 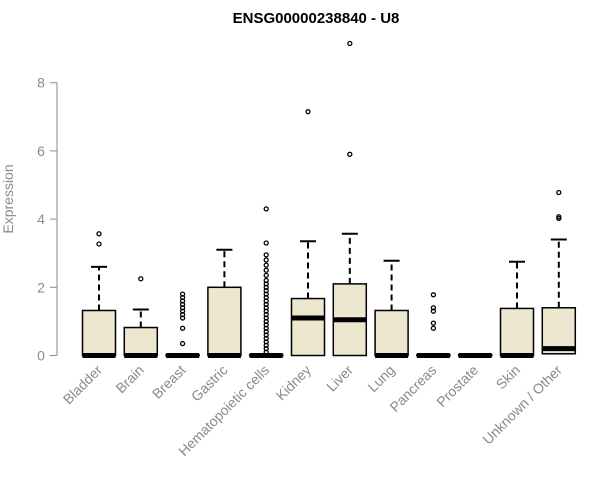 I want to click on x-category-label: Breast, so click(x=169, y=382).